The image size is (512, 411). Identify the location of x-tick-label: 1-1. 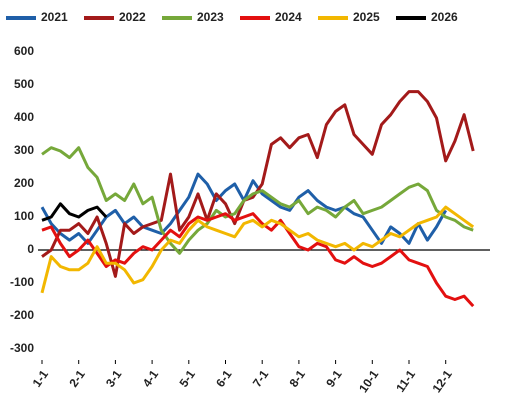
(41, 378).